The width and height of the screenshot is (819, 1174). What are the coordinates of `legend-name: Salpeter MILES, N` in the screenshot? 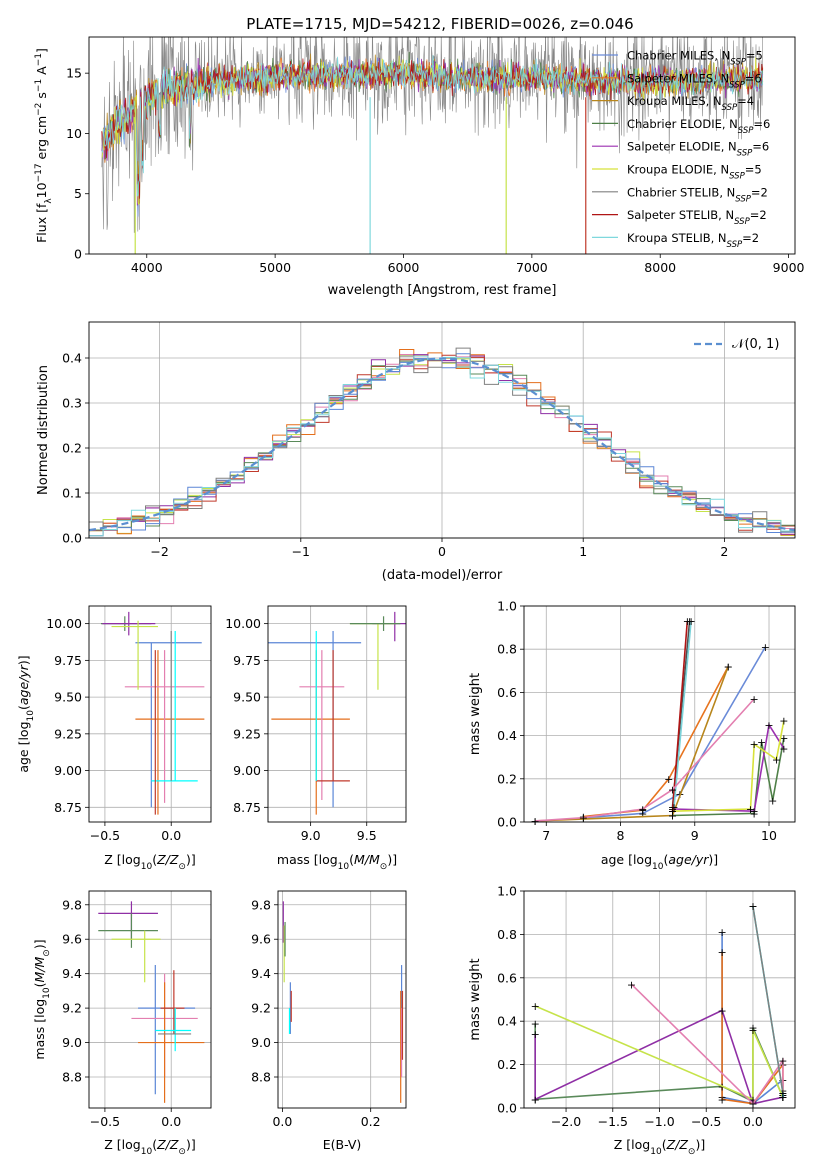 It's located at (678, 78).